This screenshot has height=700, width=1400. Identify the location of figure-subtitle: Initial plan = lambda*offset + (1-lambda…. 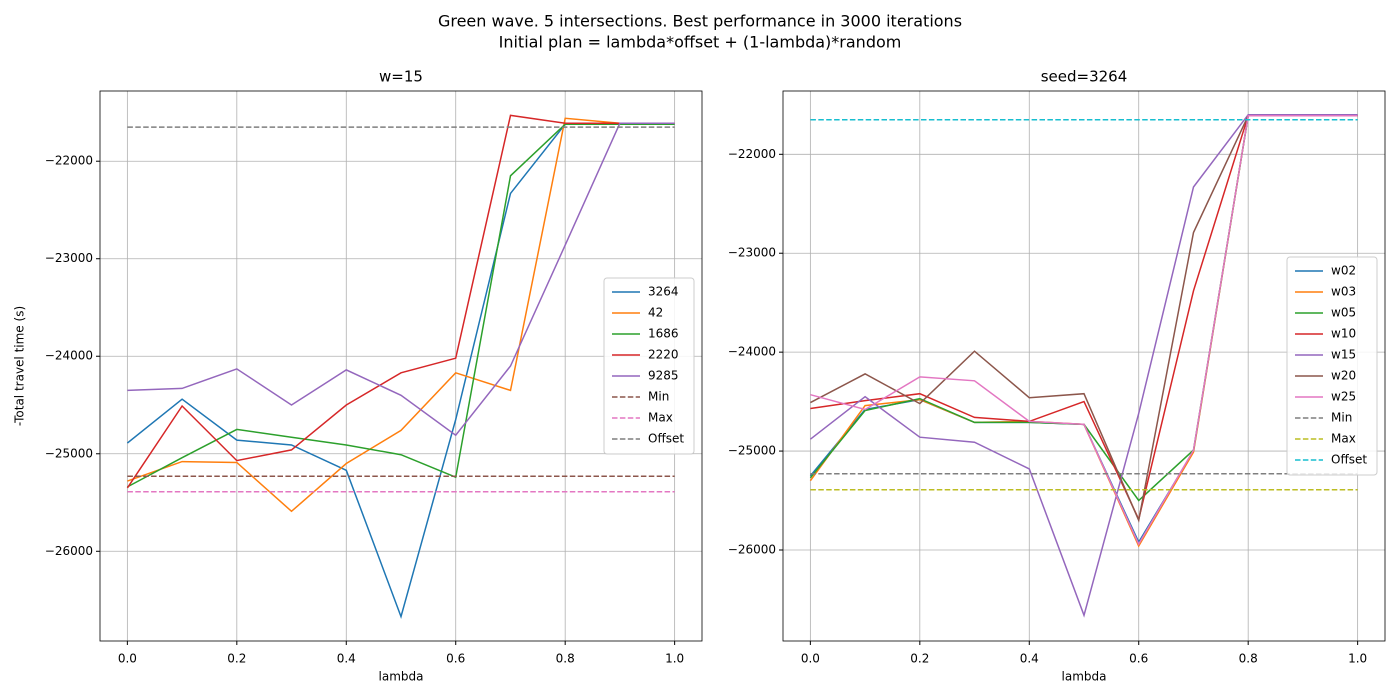
(700, 42).